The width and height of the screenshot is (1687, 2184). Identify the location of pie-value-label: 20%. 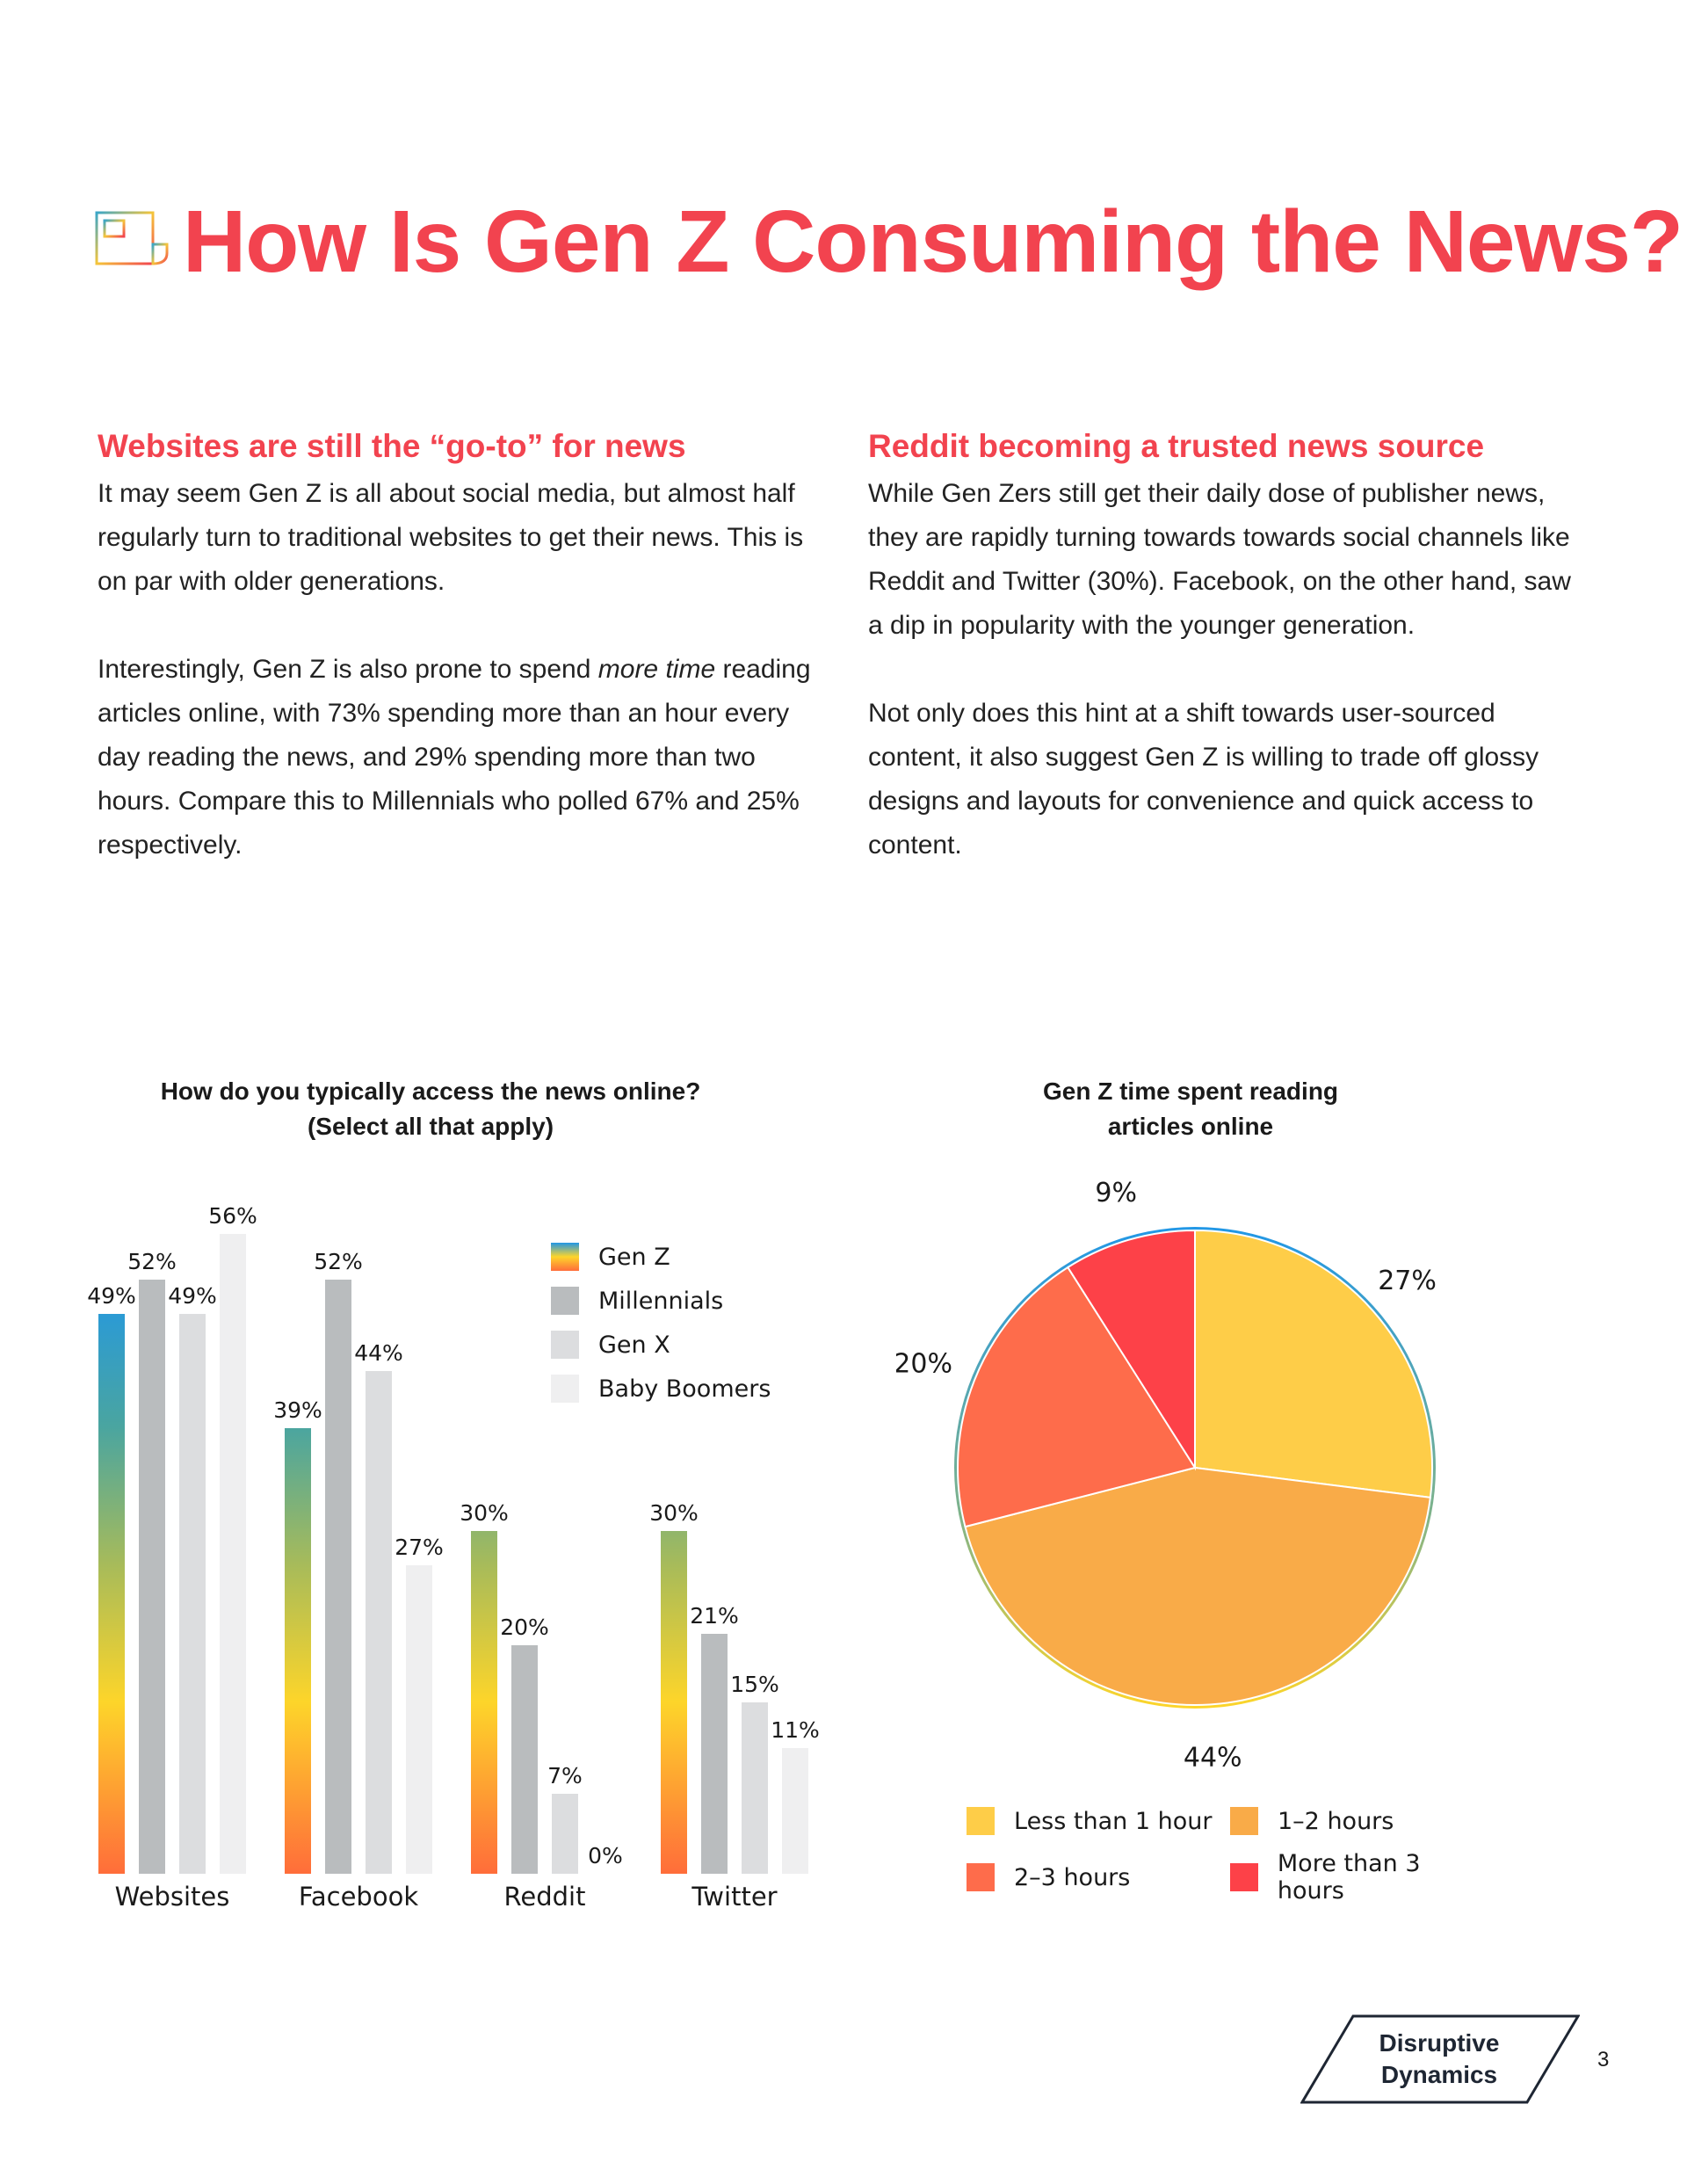
(924, 1363).